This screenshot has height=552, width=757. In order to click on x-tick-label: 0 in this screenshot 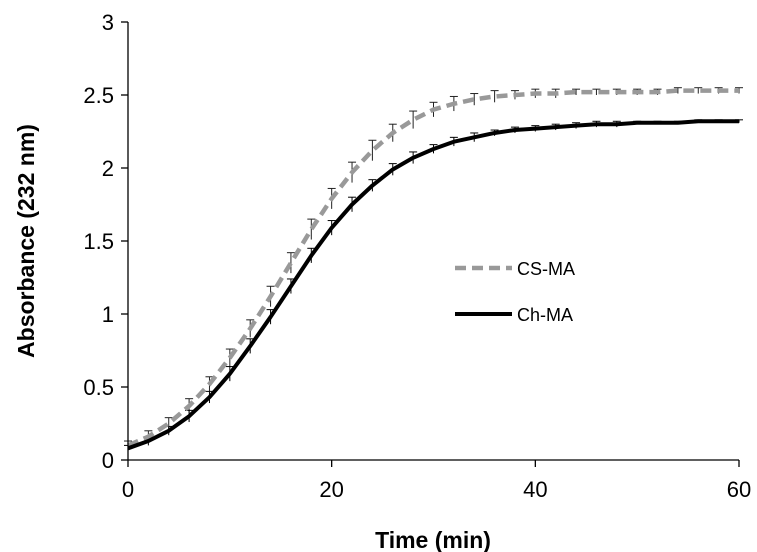, I will do `click(128, 489)`.